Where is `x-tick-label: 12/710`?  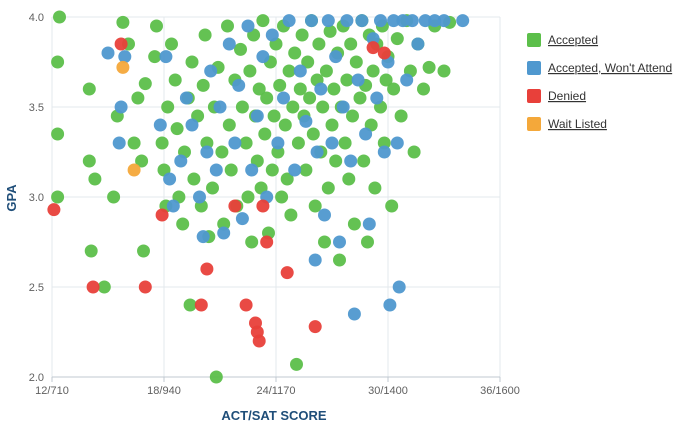
x-tick-label: 12/710 is located at coordinates (52, 391).